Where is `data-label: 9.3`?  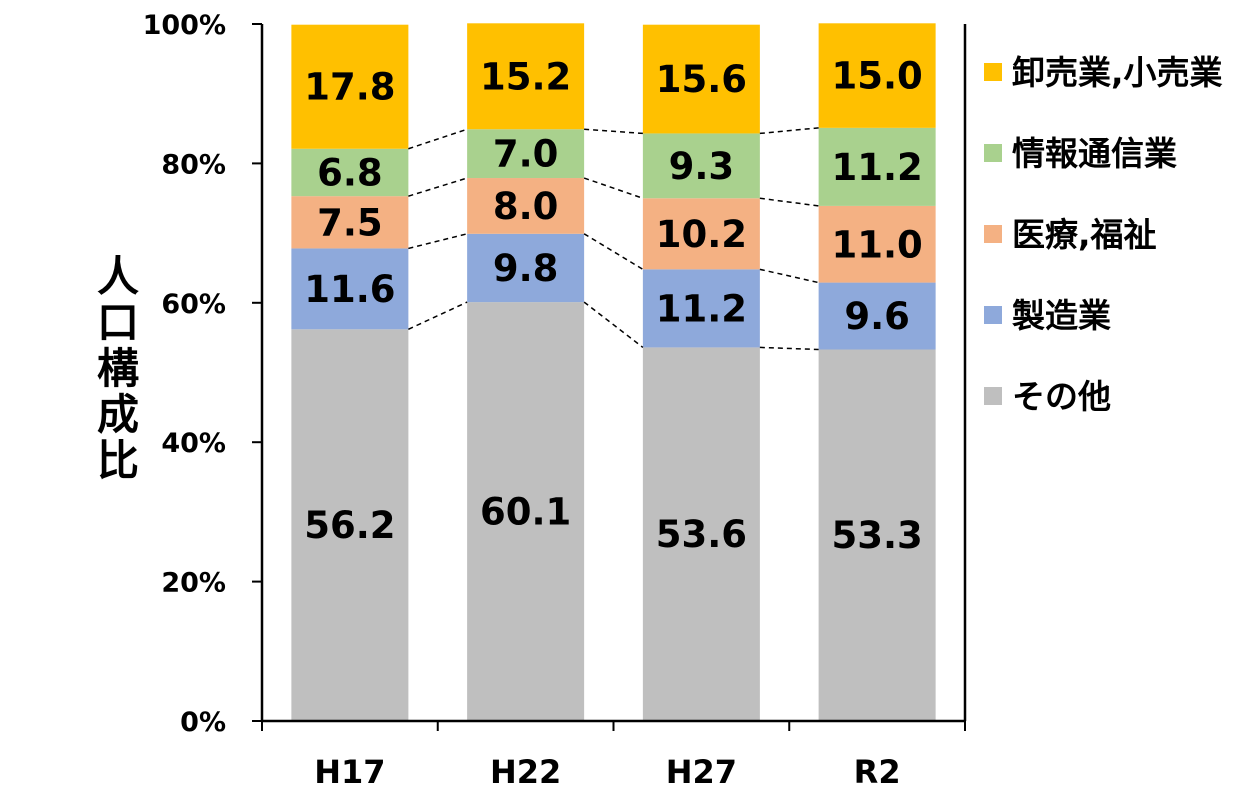
data-label: 9.3 is located at coordinates (702, 166).